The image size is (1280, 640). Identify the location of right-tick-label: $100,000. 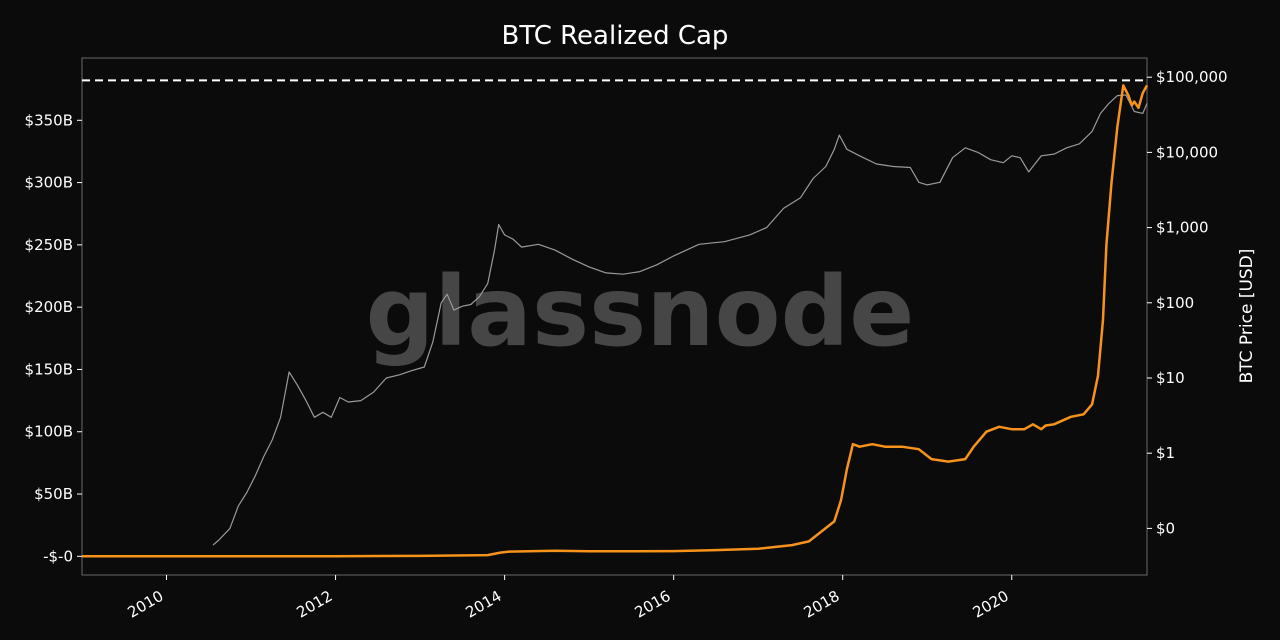
(1192, 77).